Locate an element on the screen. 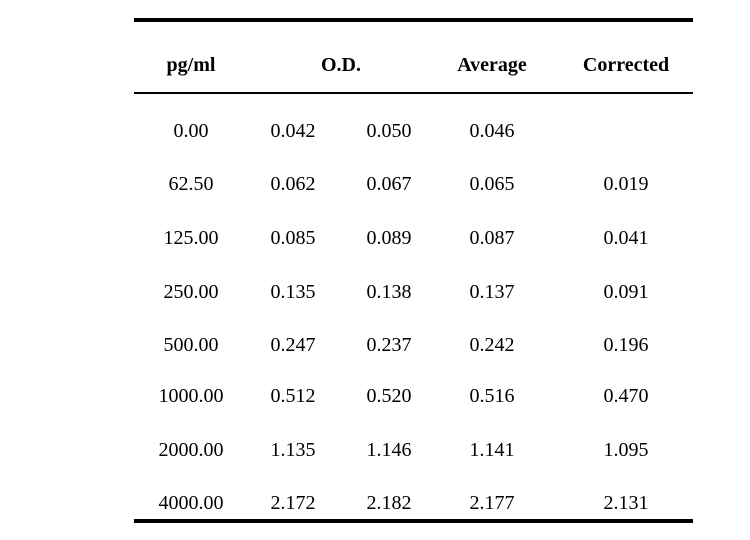  table-row: 1000.00 0.512 0.520 0.516 0.470 is located at coordinates (375, 396).